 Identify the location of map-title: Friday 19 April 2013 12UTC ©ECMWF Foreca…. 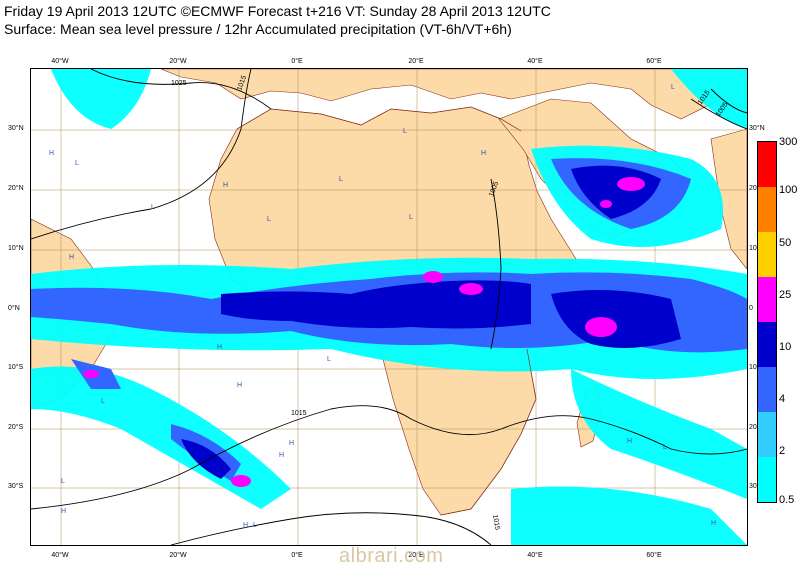
(277, 11).